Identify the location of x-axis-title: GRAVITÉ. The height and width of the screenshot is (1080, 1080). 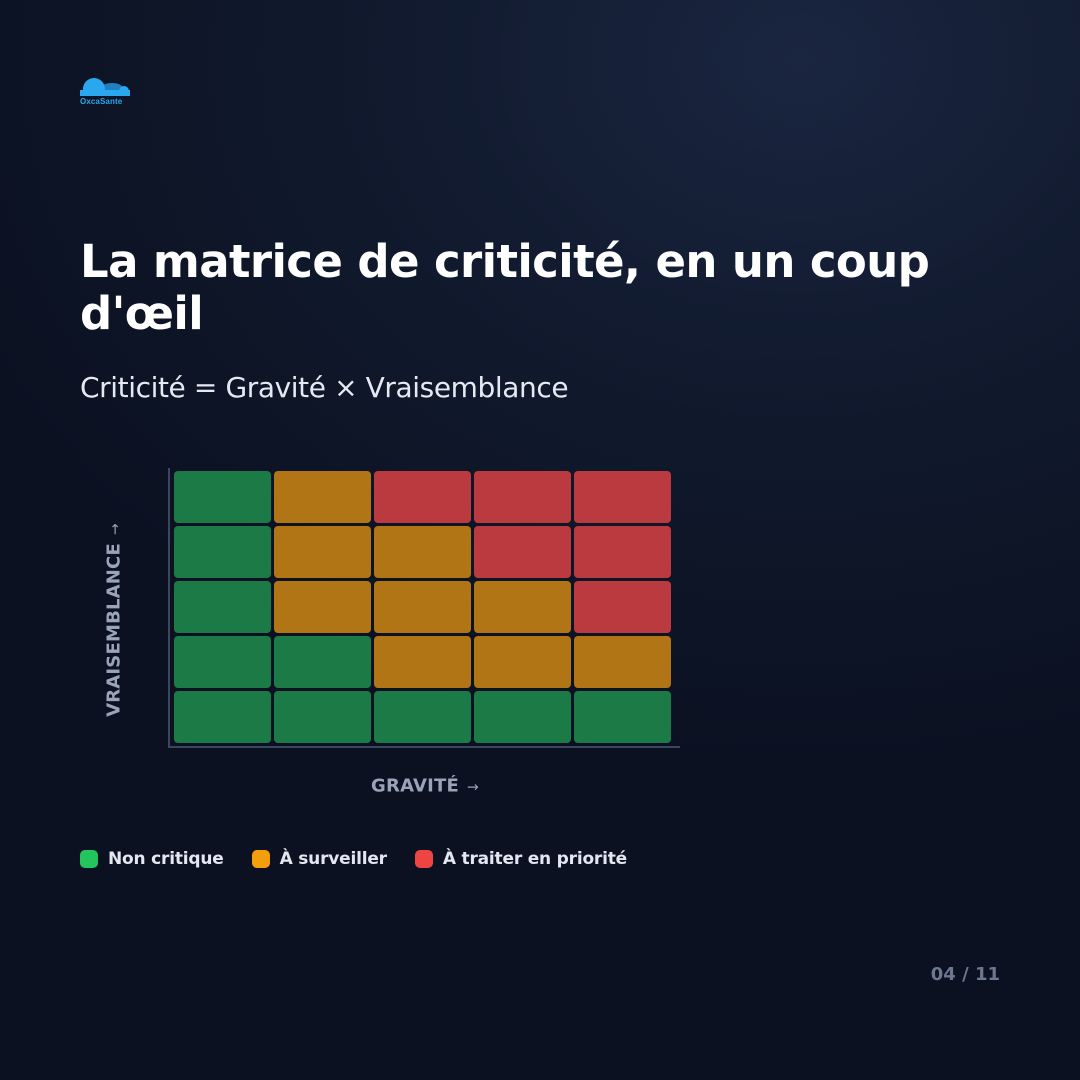
(415, 786).